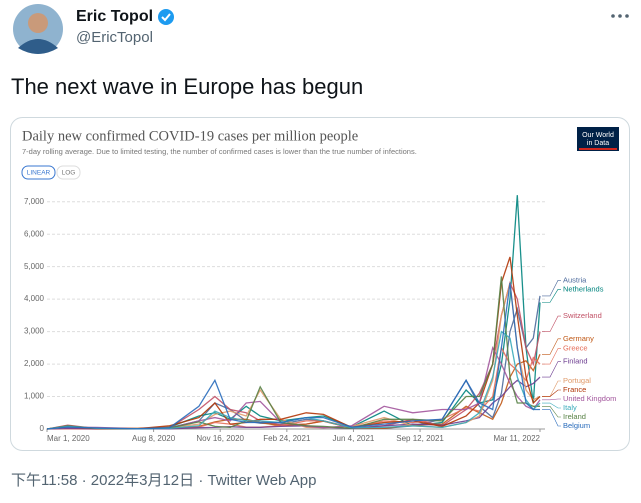 The height and width of the screenshot is (503, 641). What do you see at coordinates (598, 143) in the screenshot?
I see `logo-text: in Data` at bounding box center [598, 143].